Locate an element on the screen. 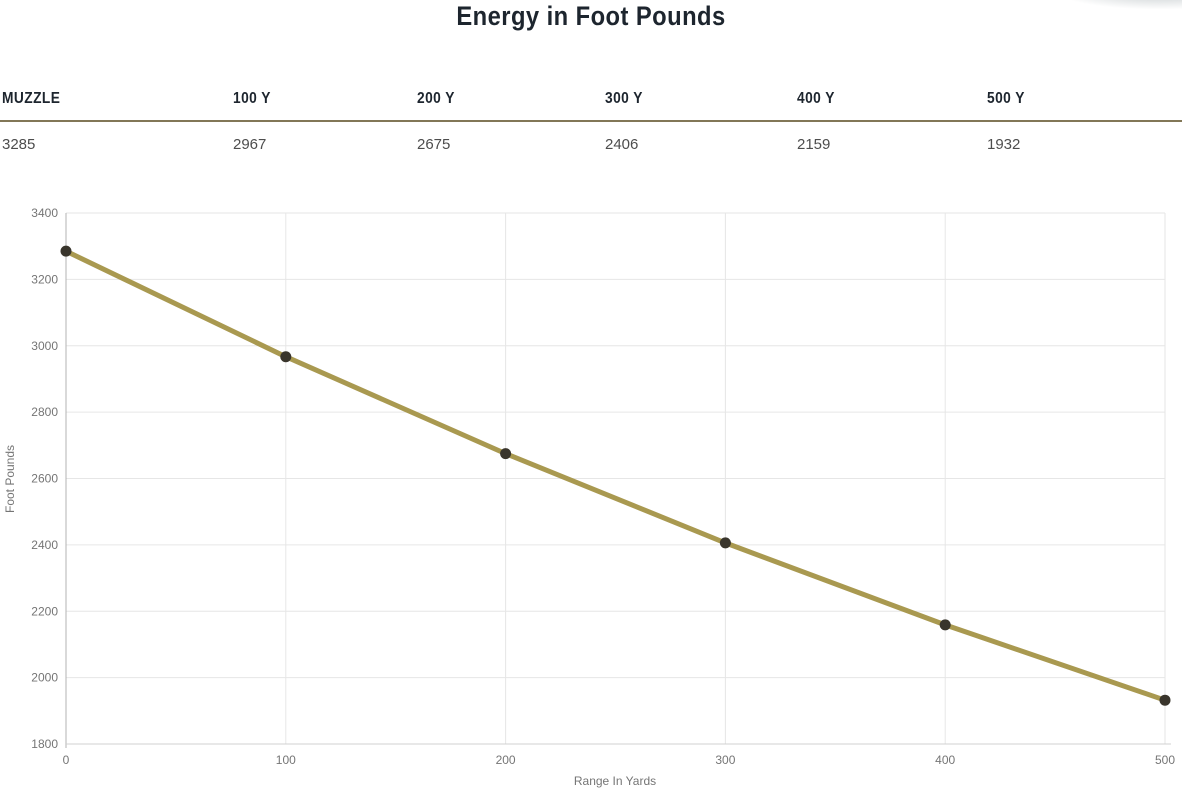 The height and width of the screenshot is (792, 1182). page-title: Energy in Foot Pounds is located at coordinates (591, 16).